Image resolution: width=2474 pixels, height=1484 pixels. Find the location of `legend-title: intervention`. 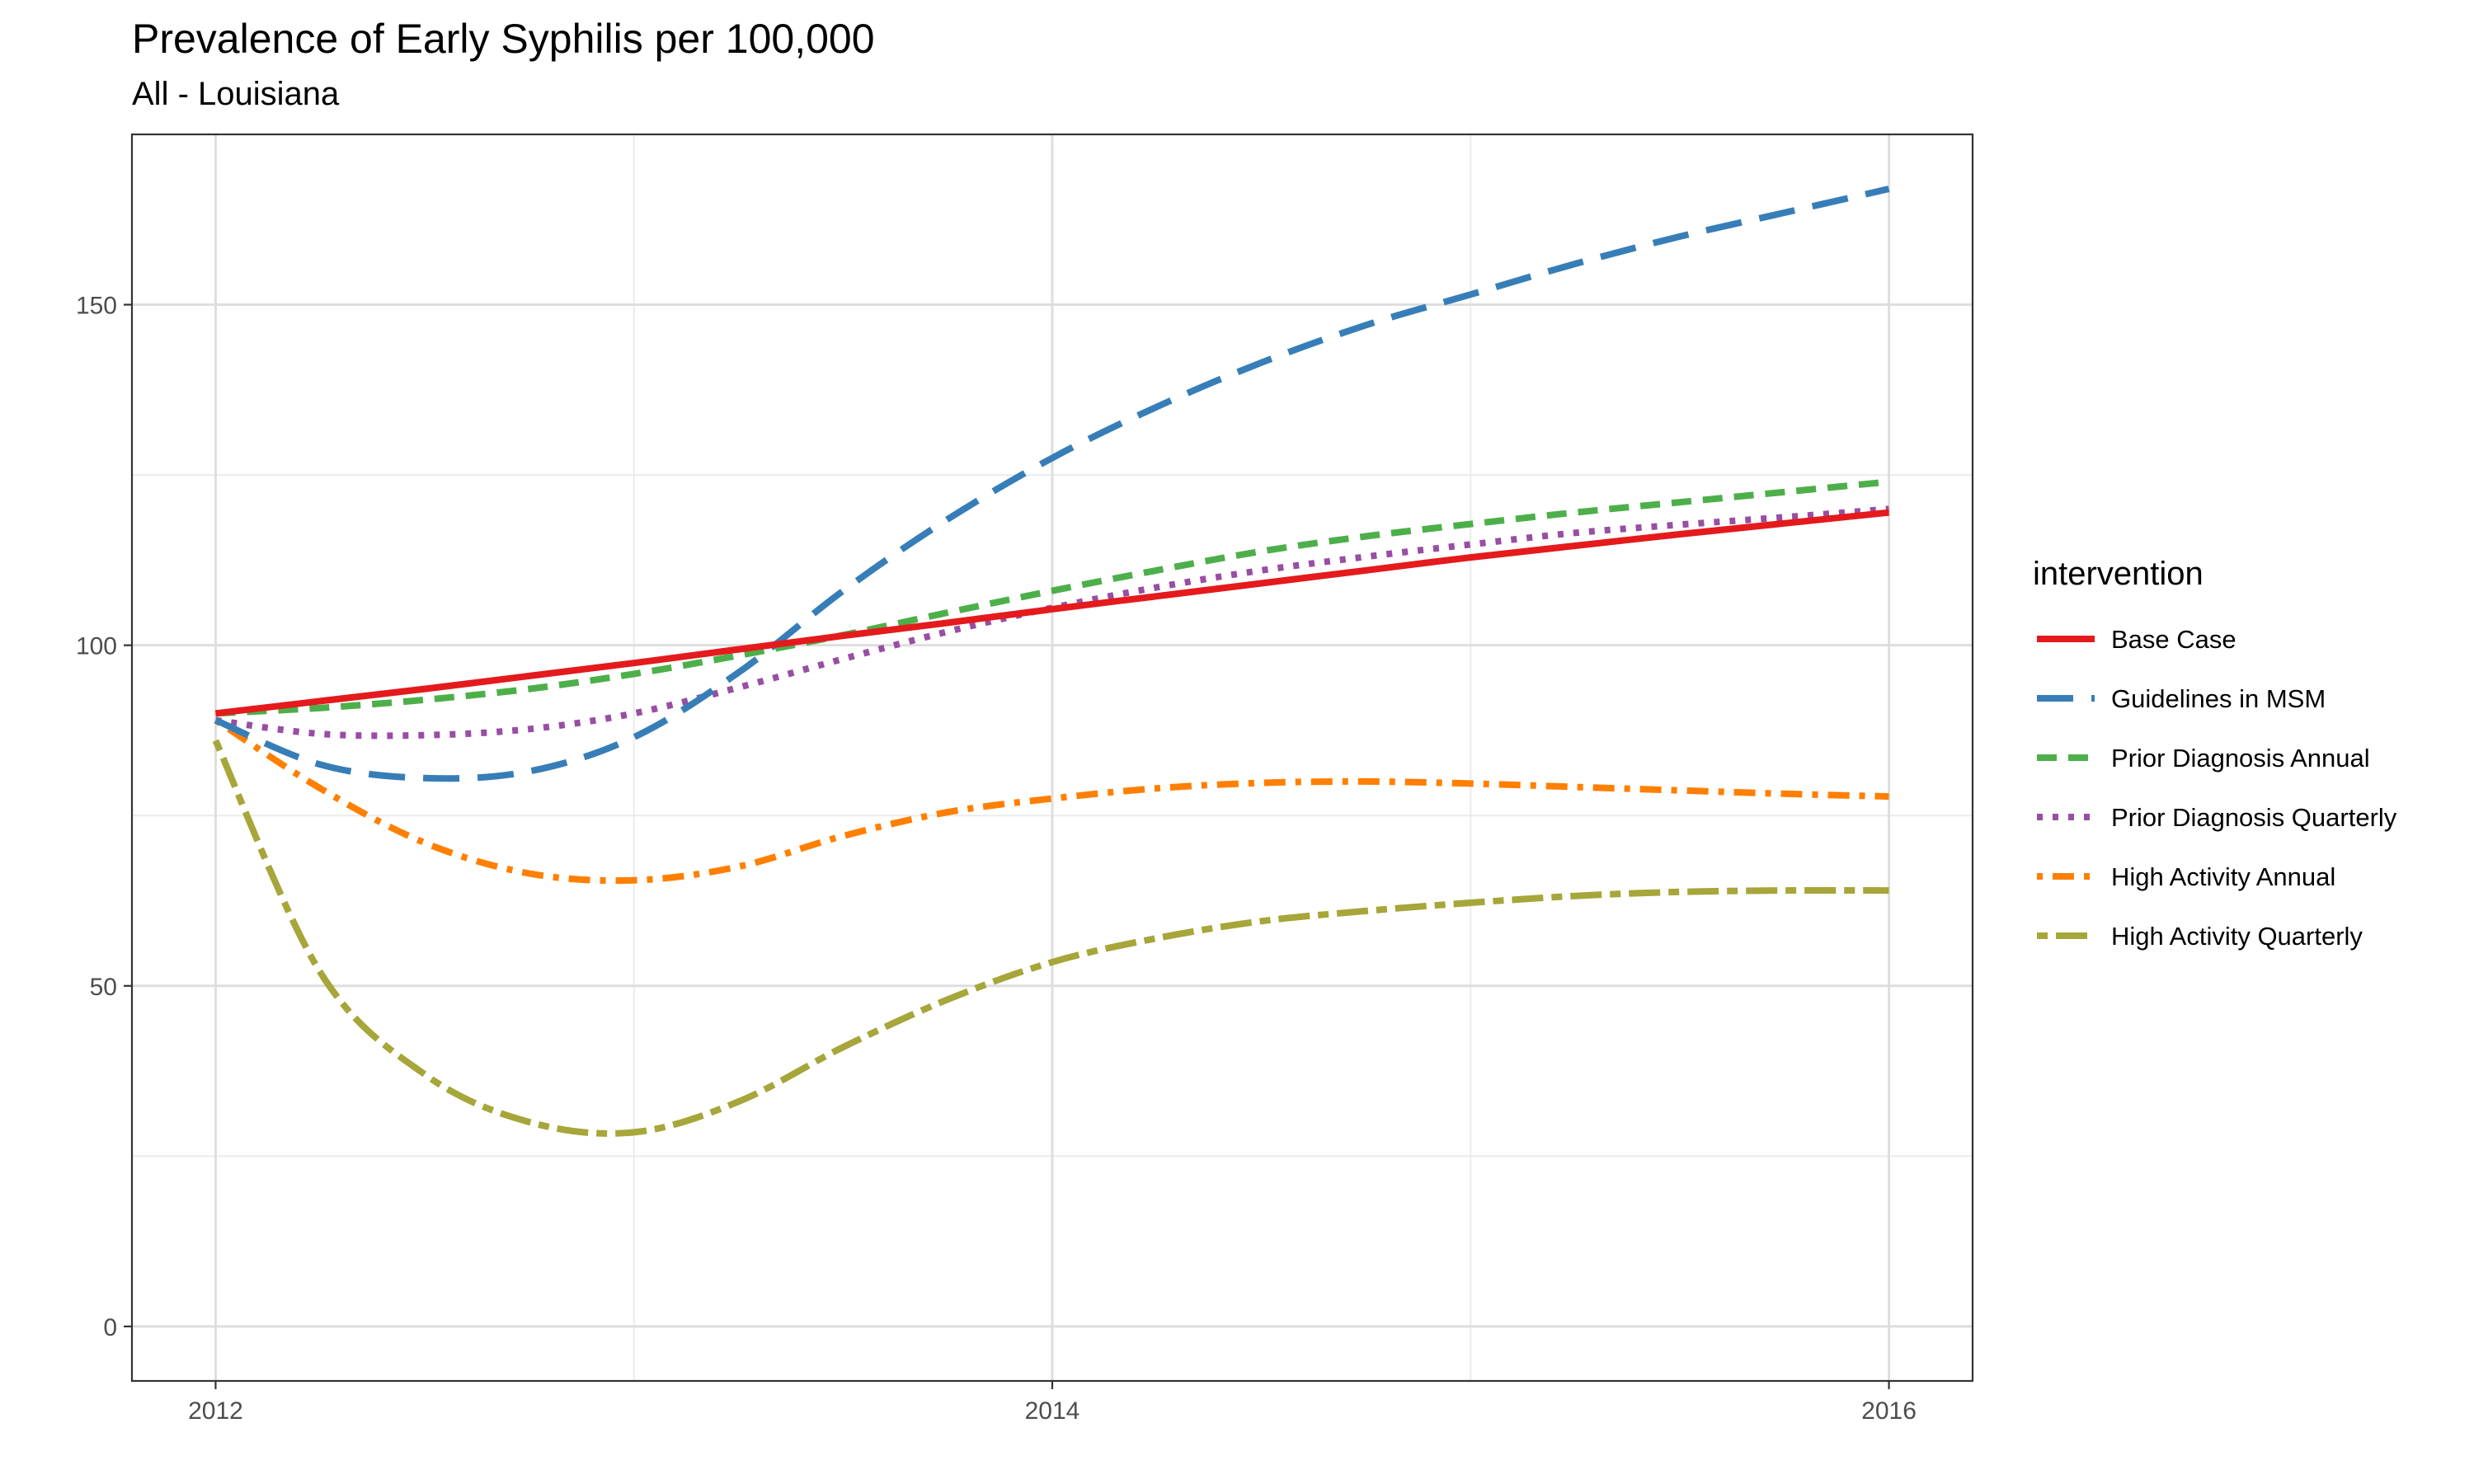

legend-title: intervention is located at coordinates (2118, 574).